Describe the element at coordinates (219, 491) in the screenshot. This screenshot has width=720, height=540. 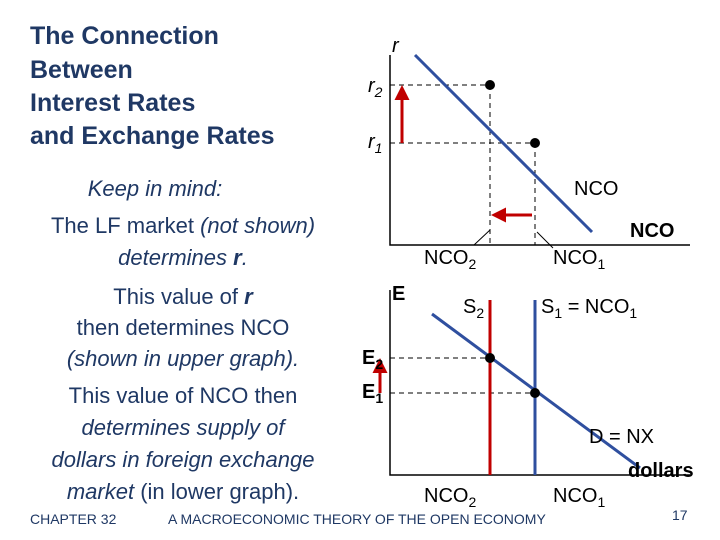
I see `text: (in lower graph).` at that location.